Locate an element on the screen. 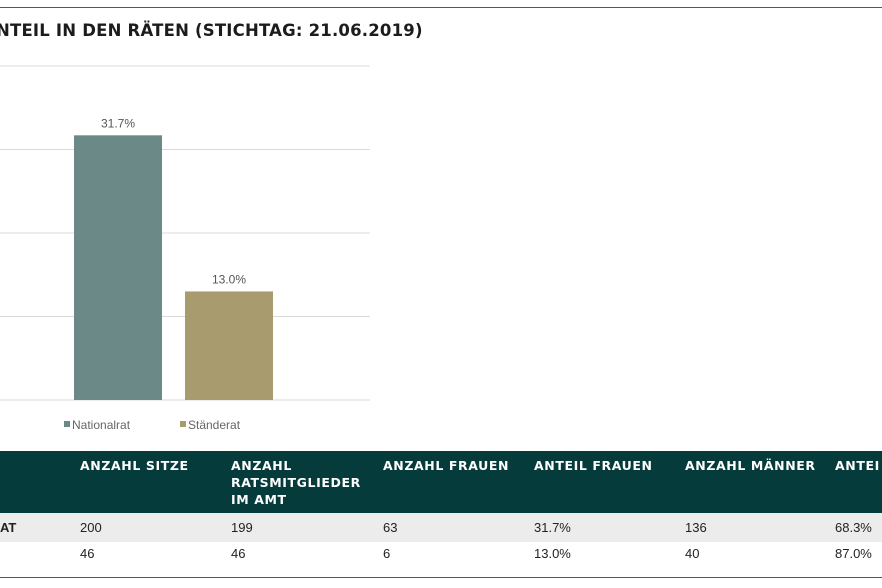 Image resolution: width=882 pixels, height=588 pixels. table-cell: 200 is located at coordinates (155, 527).